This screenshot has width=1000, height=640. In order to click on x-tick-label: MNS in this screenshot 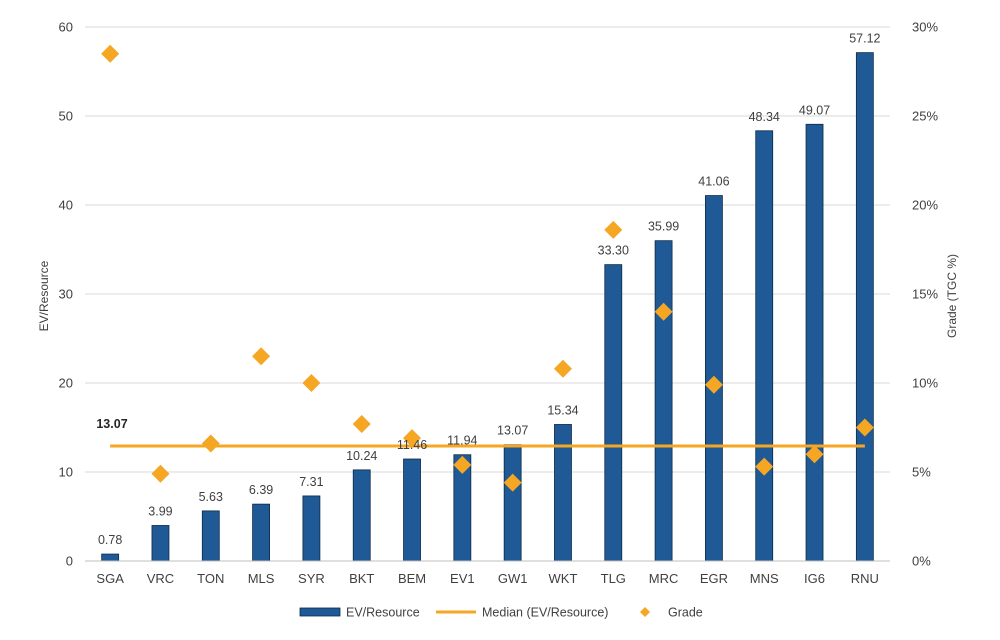, I will do `click(764, 578)`.